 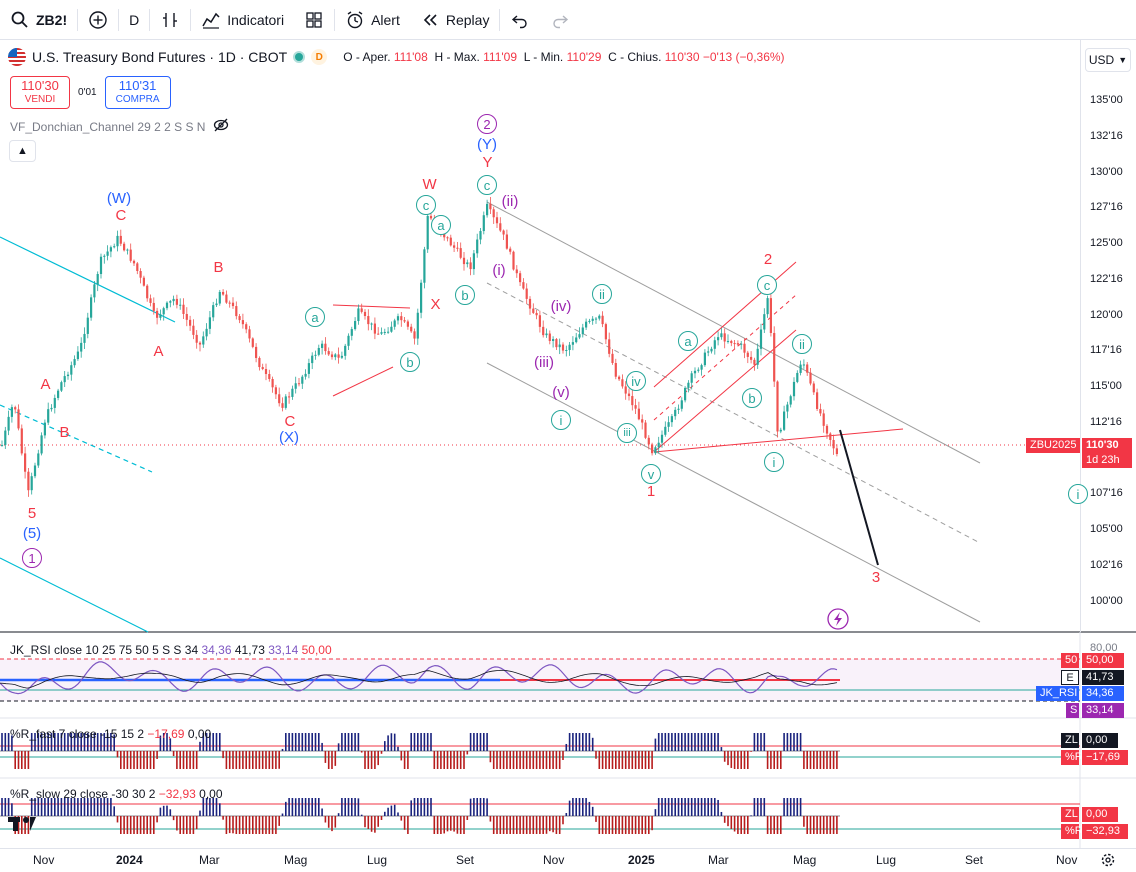 I want to click on indicators-button: Indicatori, so click(x=242, y=20).